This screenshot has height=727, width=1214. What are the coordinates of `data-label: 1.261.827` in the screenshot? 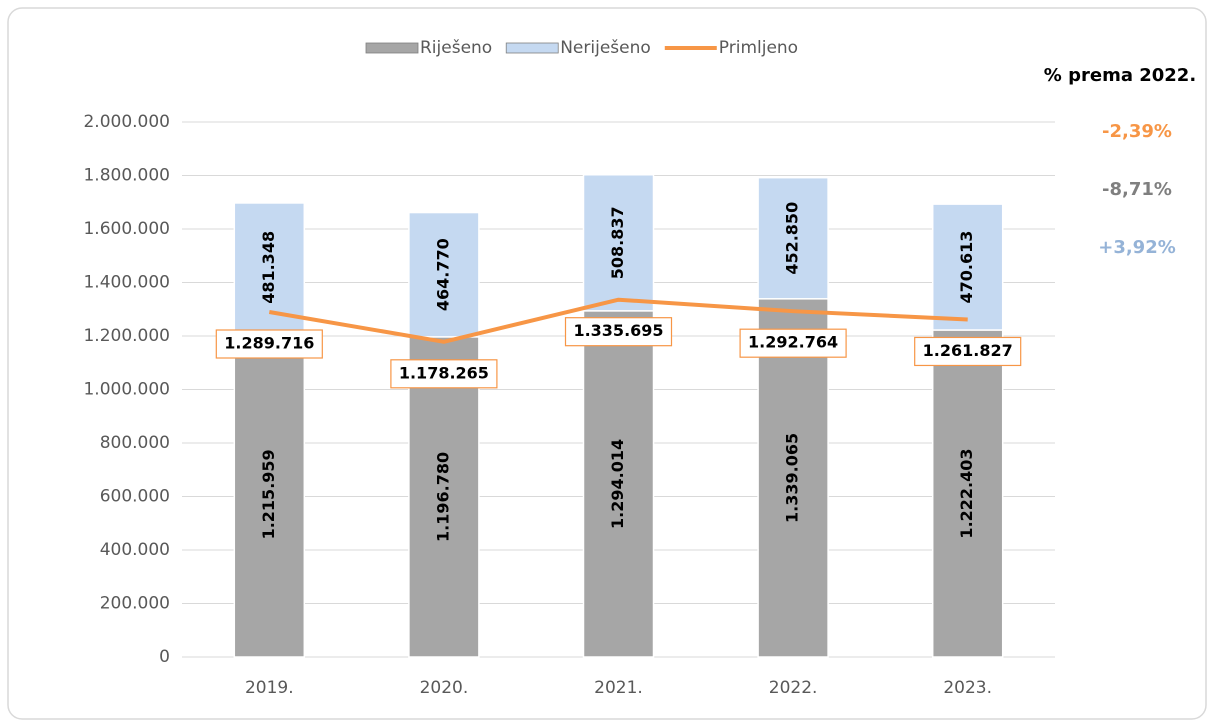 It's located at (968, 350).